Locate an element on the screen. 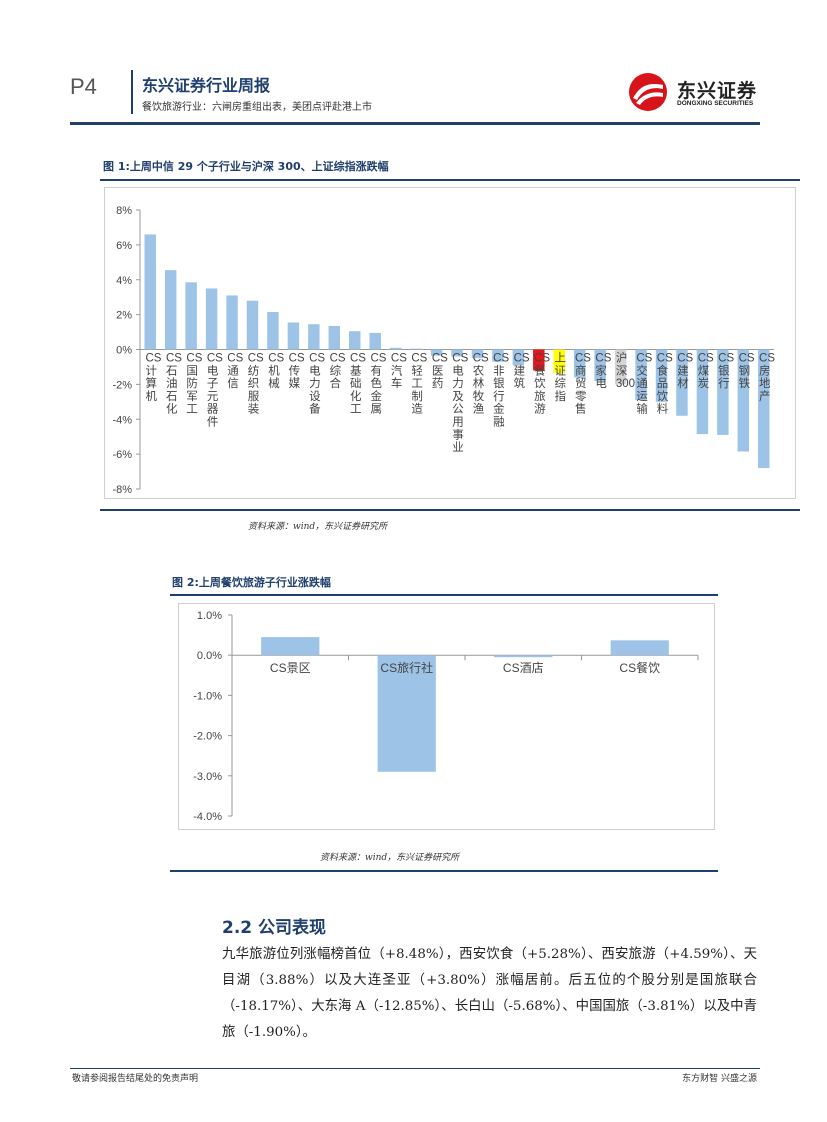  footer-slogan: 东方财智 兴盛之源 is located at coordinates (719, 1079).